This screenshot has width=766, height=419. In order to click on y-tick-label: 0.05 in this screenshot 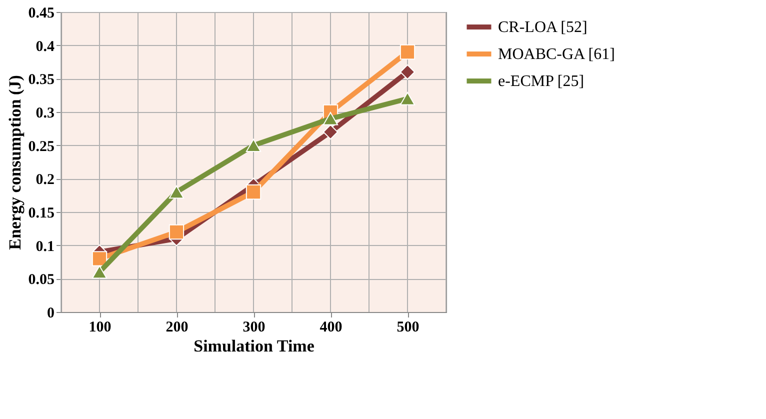, I will do `click(41, 280)`.